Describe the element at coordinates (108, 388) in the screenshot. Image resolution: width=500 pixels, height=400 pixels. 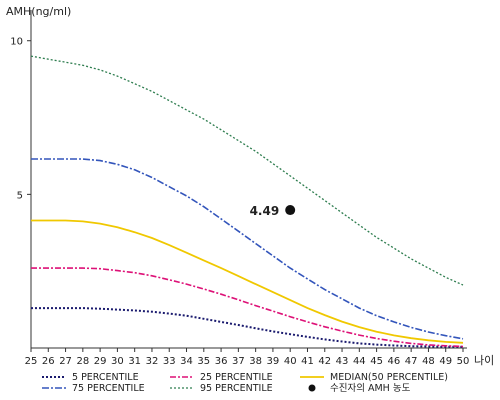
I see `legend-label: 75 PERCENTILE` at that location.